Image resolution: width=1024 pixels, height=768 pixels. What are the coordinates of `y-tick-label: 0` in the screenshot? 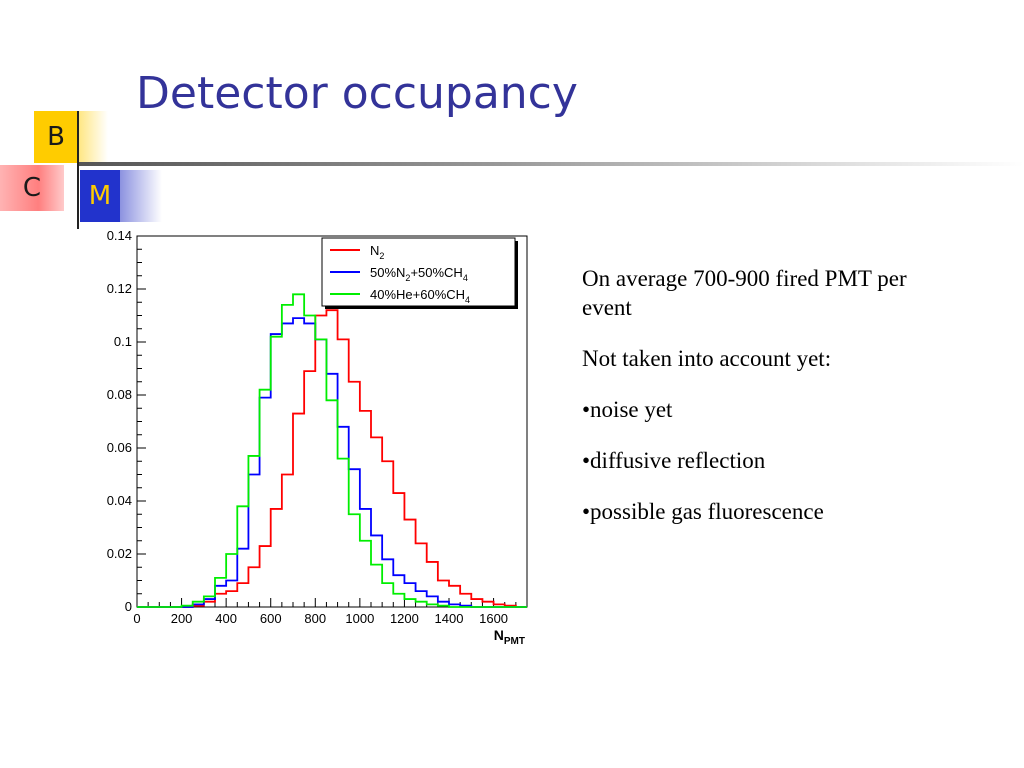 It's located at (128, 606).